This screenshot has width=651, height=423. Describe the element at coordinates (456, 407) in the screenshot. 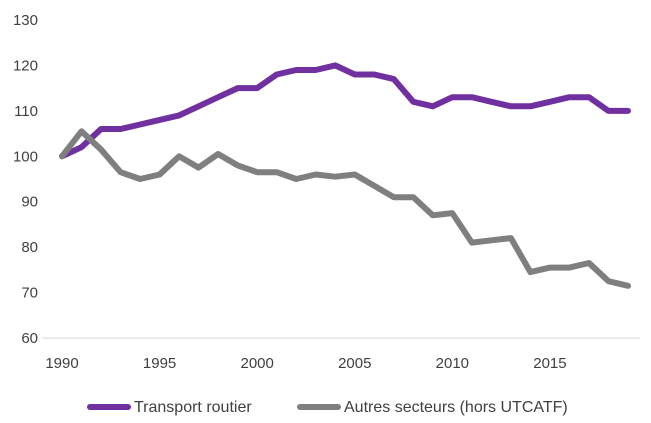

I see `legend-label-autres-secteurs: Autres secteurs (hors UTCATF)` at that location.